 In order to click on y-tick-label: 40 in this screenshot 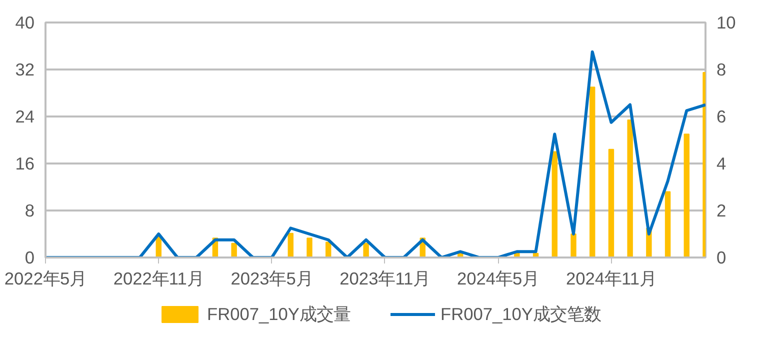, I will do `click(25, 22)`.